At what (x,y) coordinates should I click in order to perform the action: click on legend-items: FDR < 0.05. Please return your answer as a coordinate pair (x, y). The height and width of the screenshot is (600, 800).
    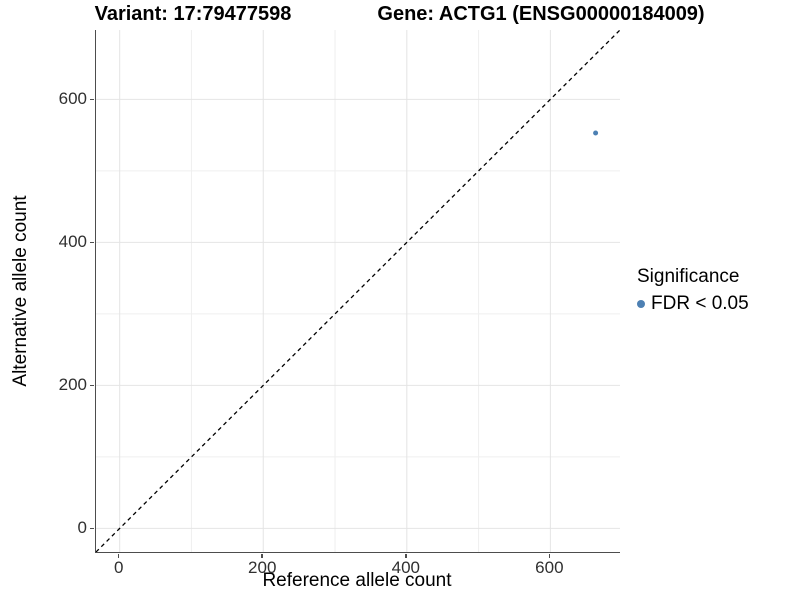
    Looking at the image, I should click on (693, 304).